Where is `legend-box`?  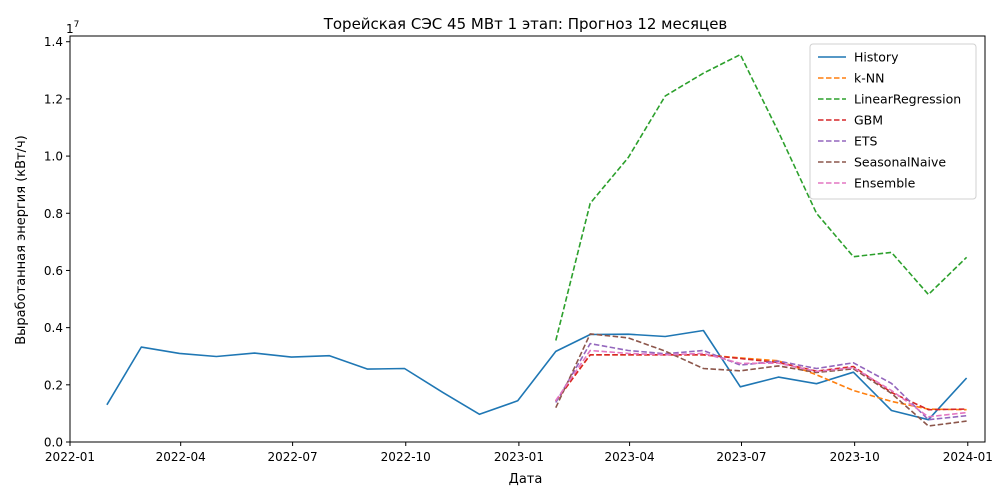
legend-box is located at coordinates (893, 121).